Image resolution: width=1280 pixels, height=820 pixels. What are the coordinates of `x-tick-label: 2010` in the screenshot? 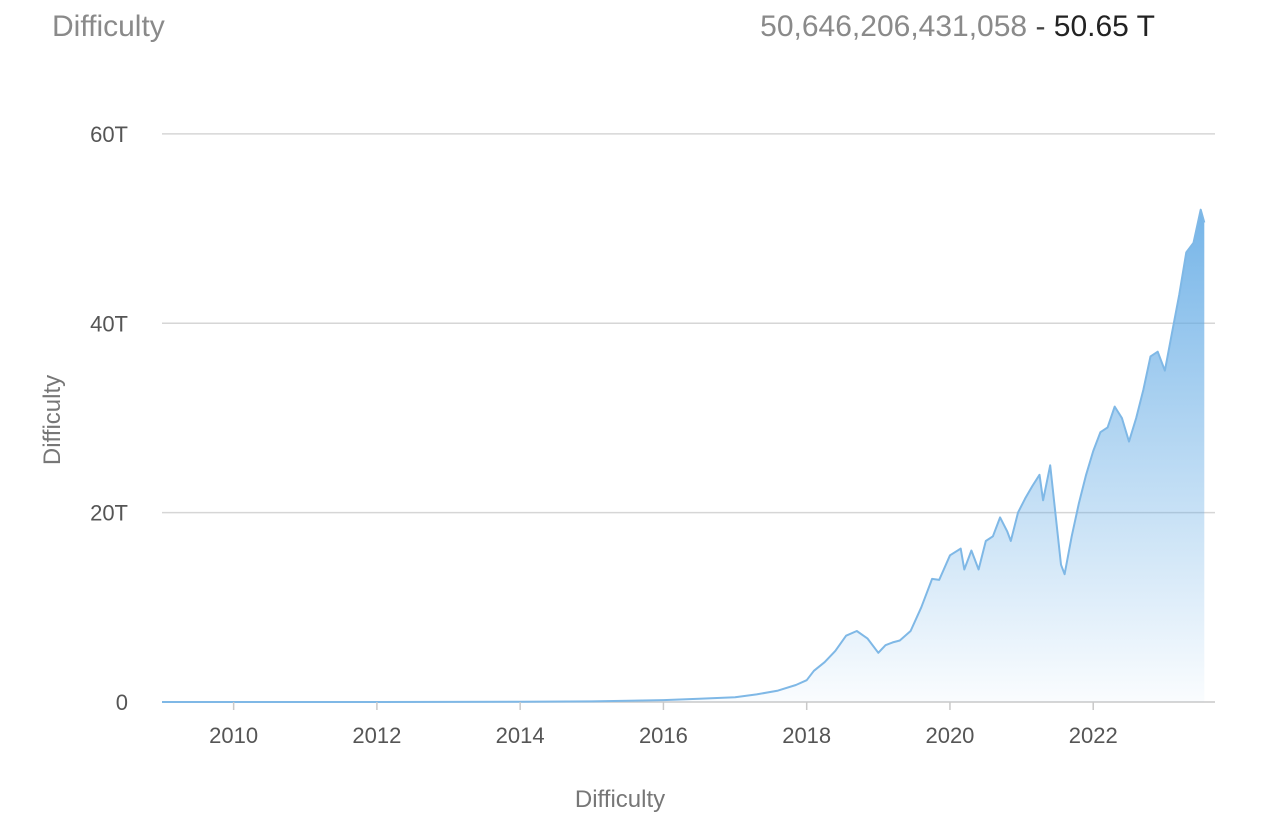 It's located at (233, 735).